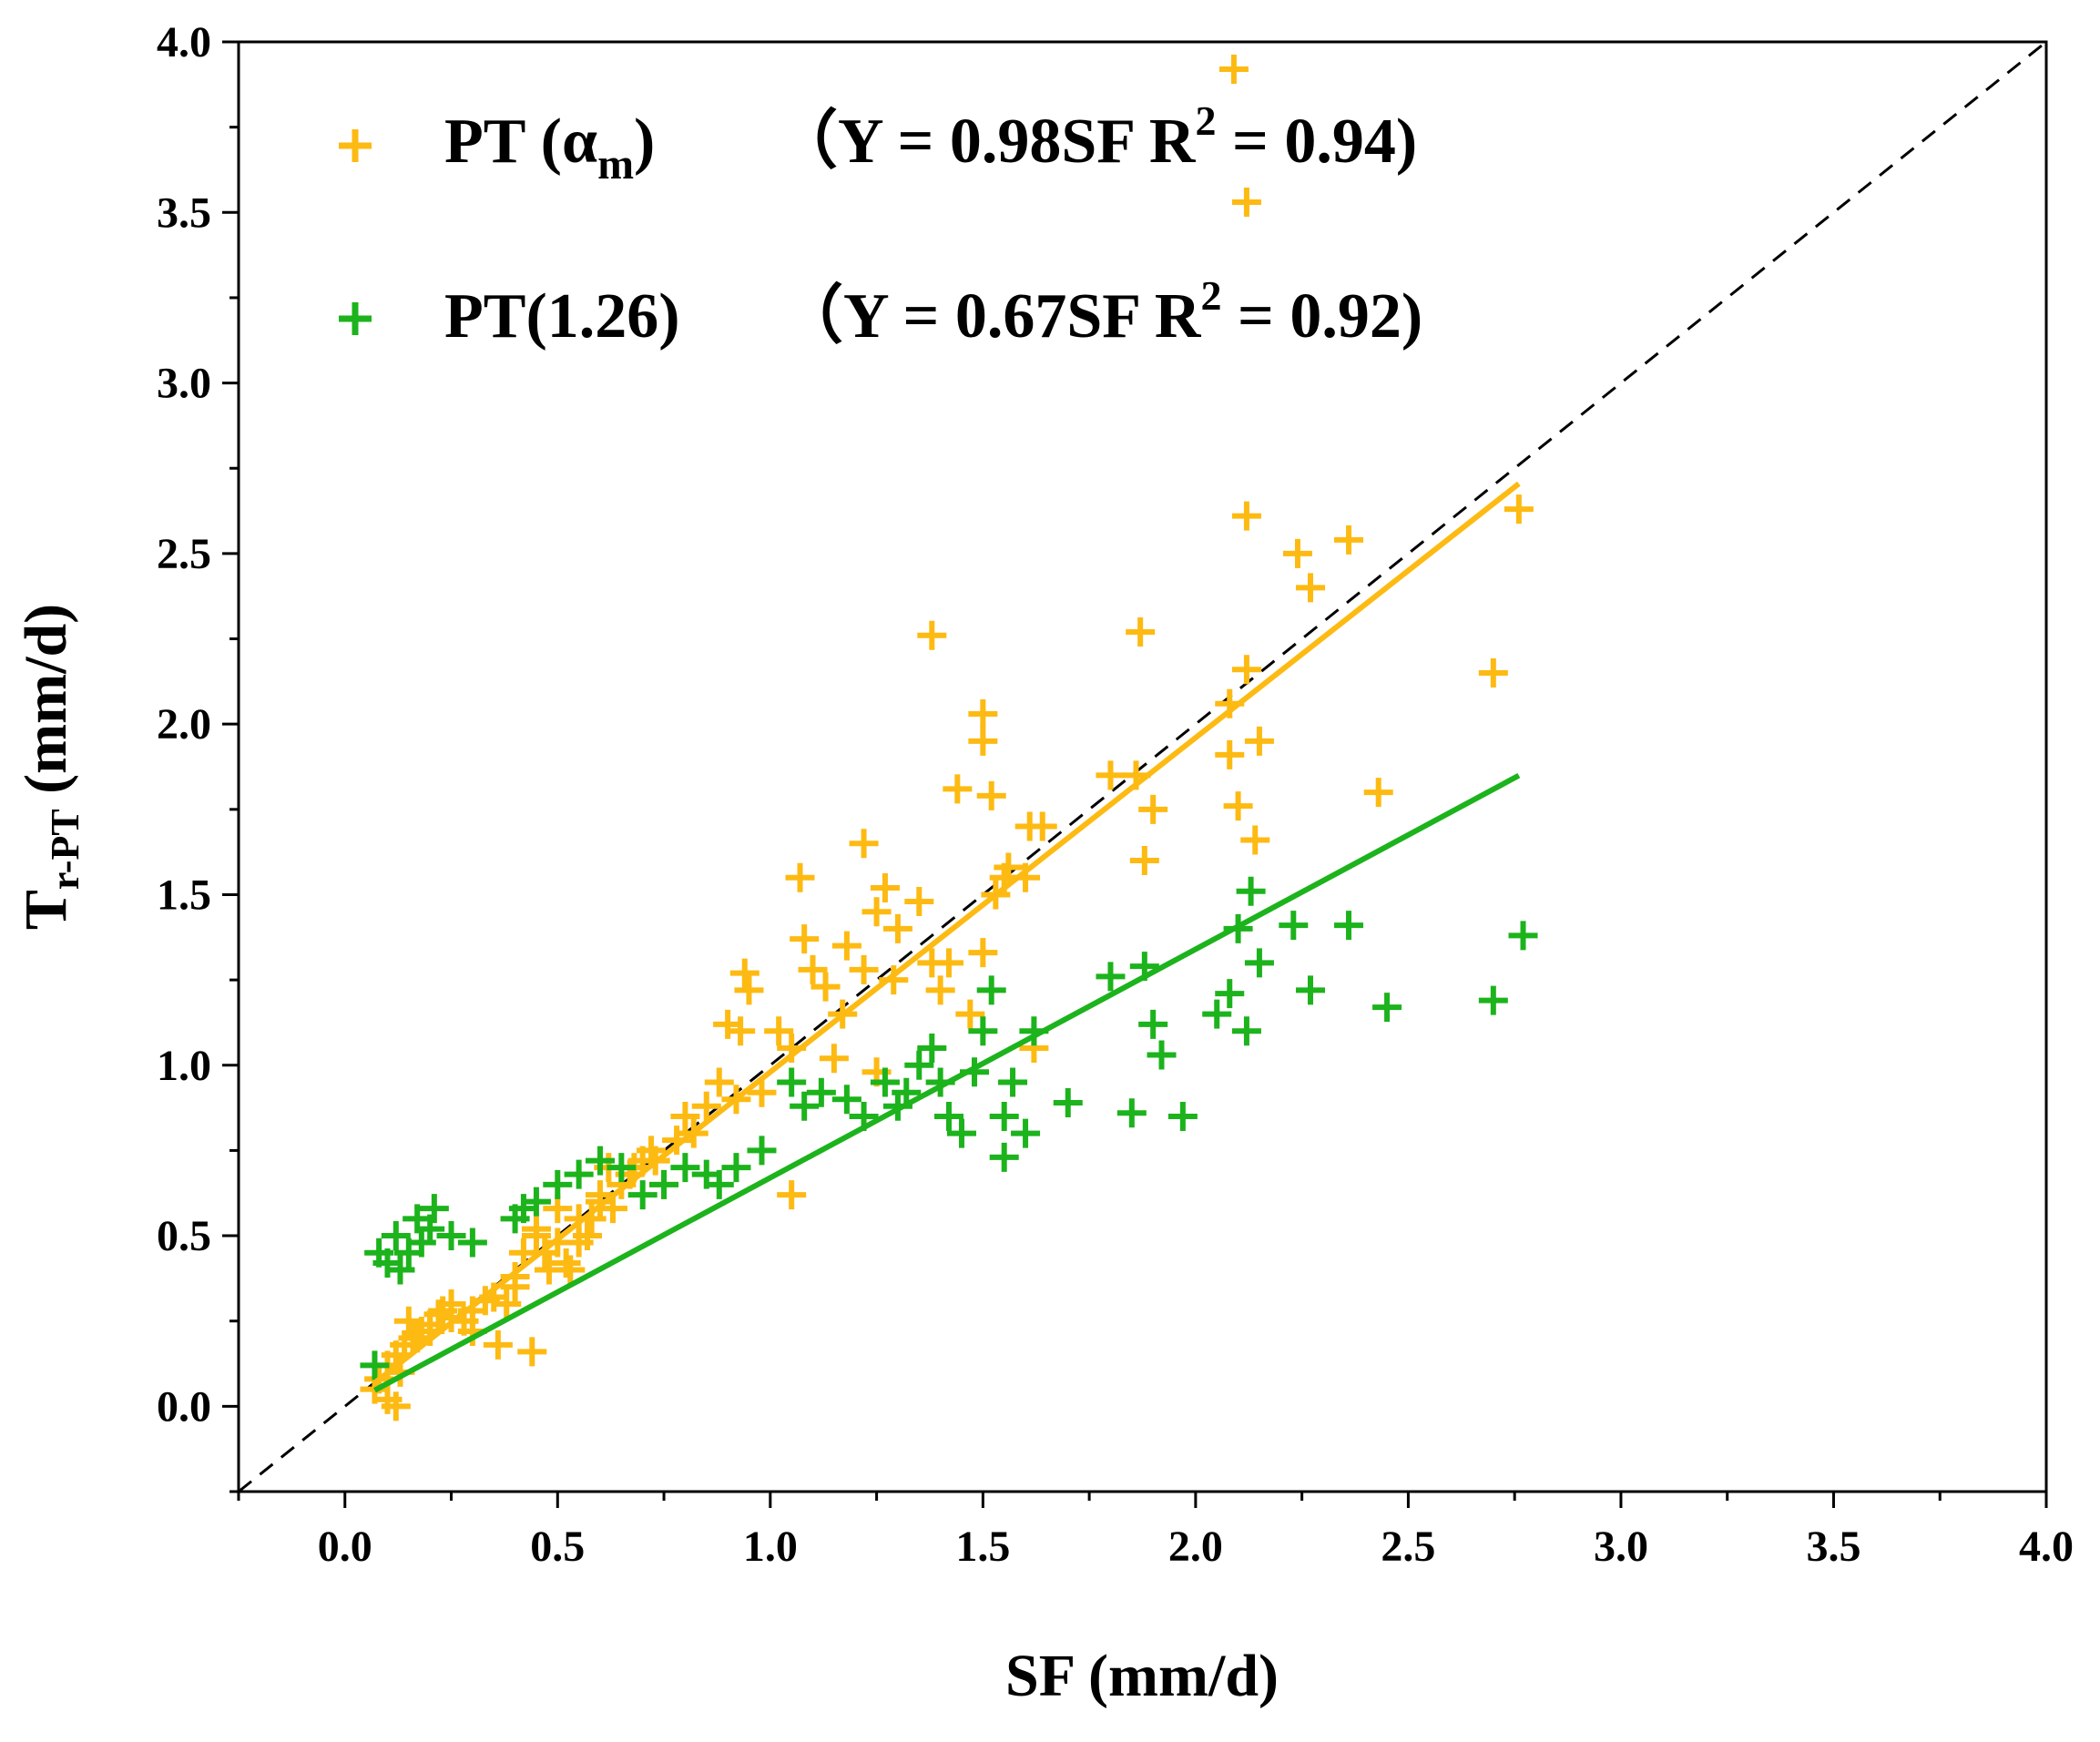 Image resolution: width=2100 pixels, height=1742 pixels. What do you see at coordinates (1195, 1547) in the screenshot?
I see `x-tick-label: 2.0` at bounding box center [1195, 1547].